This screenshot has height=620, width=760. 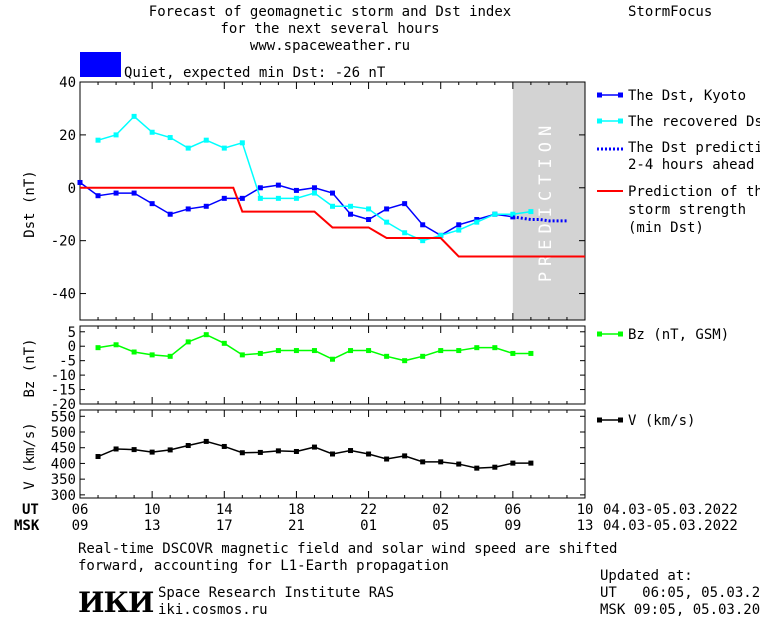 I want to click on prediction-band-label: PREDICTION, so click(x=546, y=201).